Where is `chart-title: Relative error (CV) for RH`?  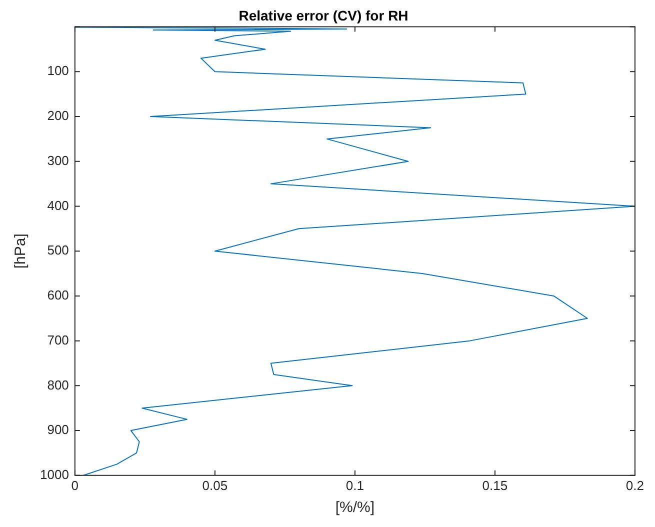 chart-title: Relative error (CV) for RH is located at coordinates (323, 15).